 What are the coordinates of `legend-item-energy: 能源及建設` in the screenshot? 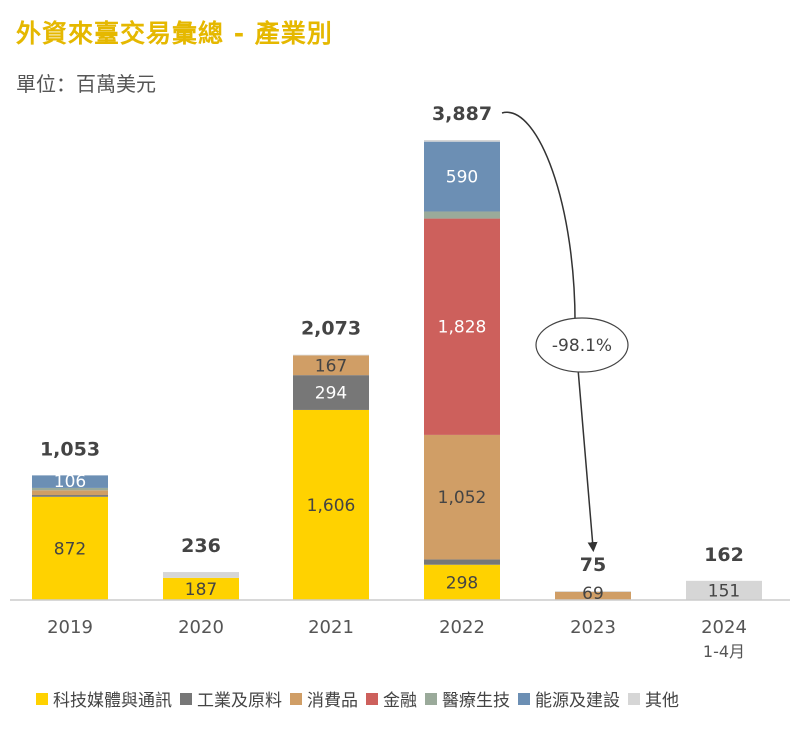 It's located at (569, 698).